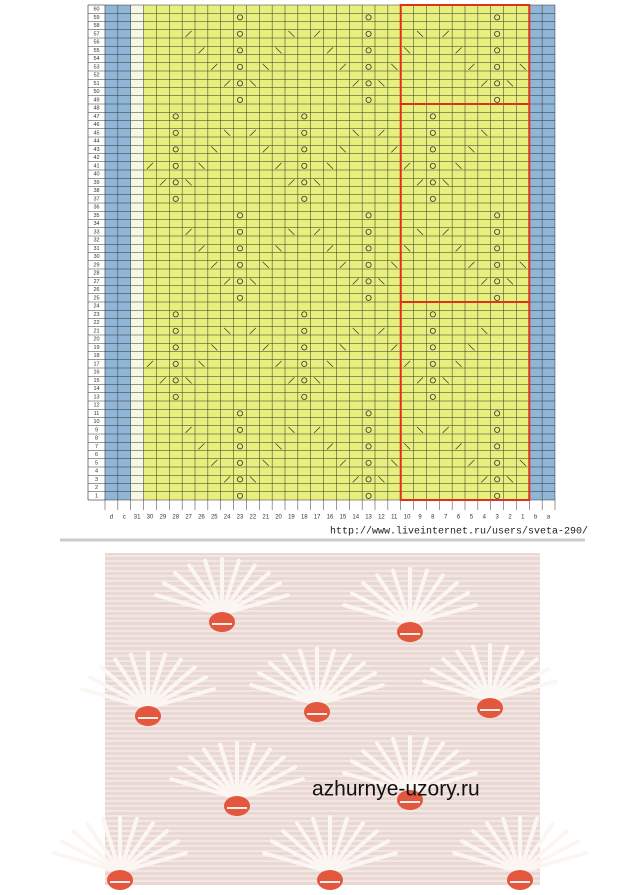 The image size is (640, 895). What do you see at coordinates (96, 117) in the screenshot?
I see `row-number: 47` at bounding box center [96, 117].